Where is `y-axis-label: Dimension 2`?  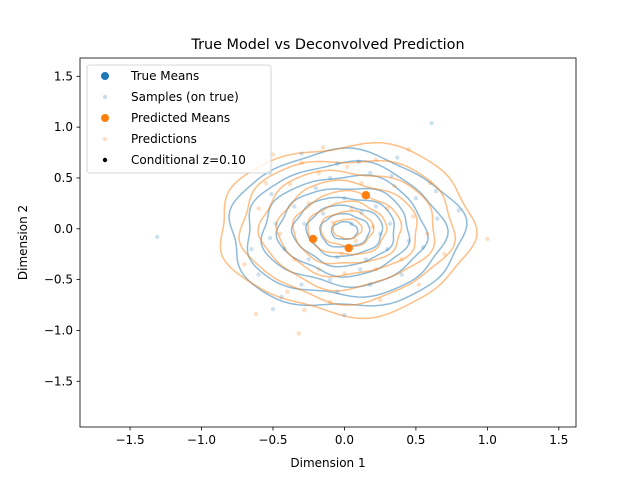 y-axis-label: Dimension 2 is located at coordinates (23, 242).